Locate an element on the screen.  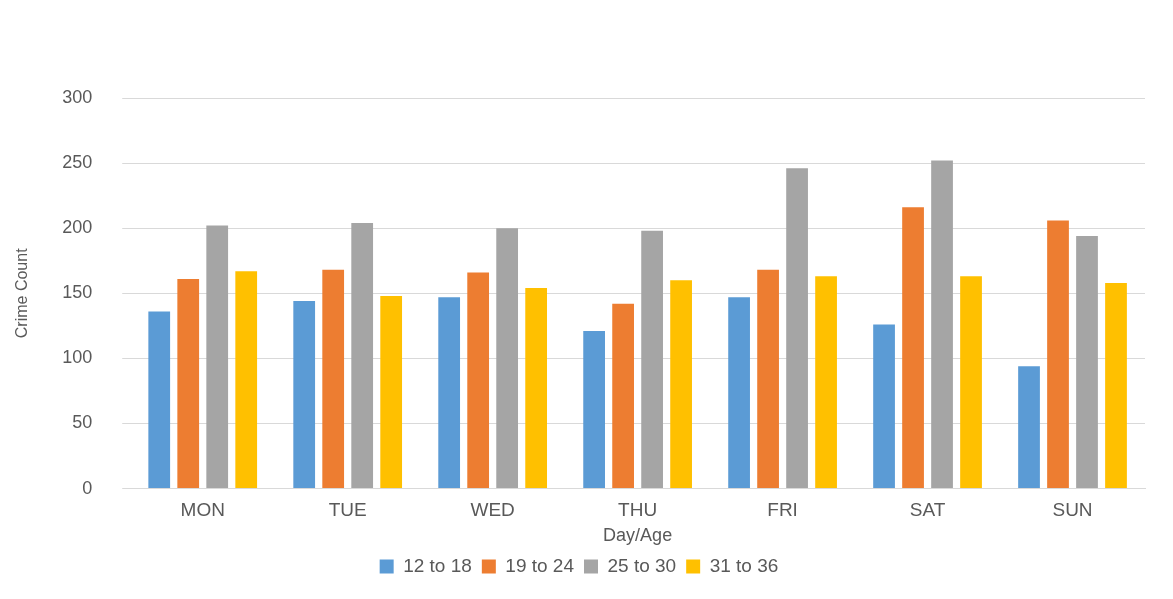
y-axis-title: Crime Count is located at coordinates (22, 293).